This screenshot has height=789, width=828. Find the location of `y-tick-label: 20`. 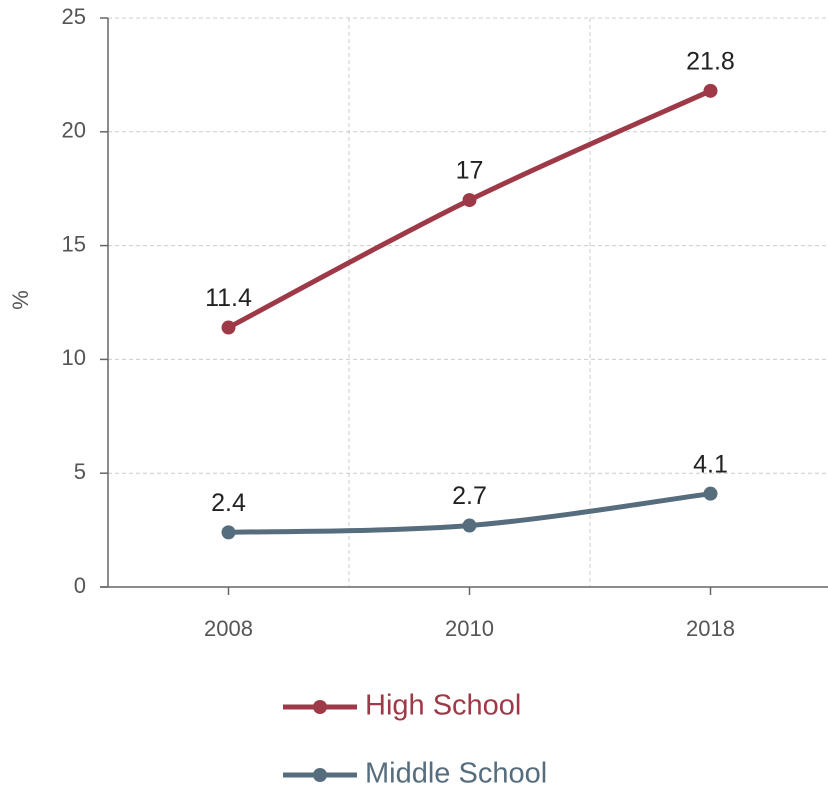

y-tick-label: 20 is located at coordinates (74, 130).